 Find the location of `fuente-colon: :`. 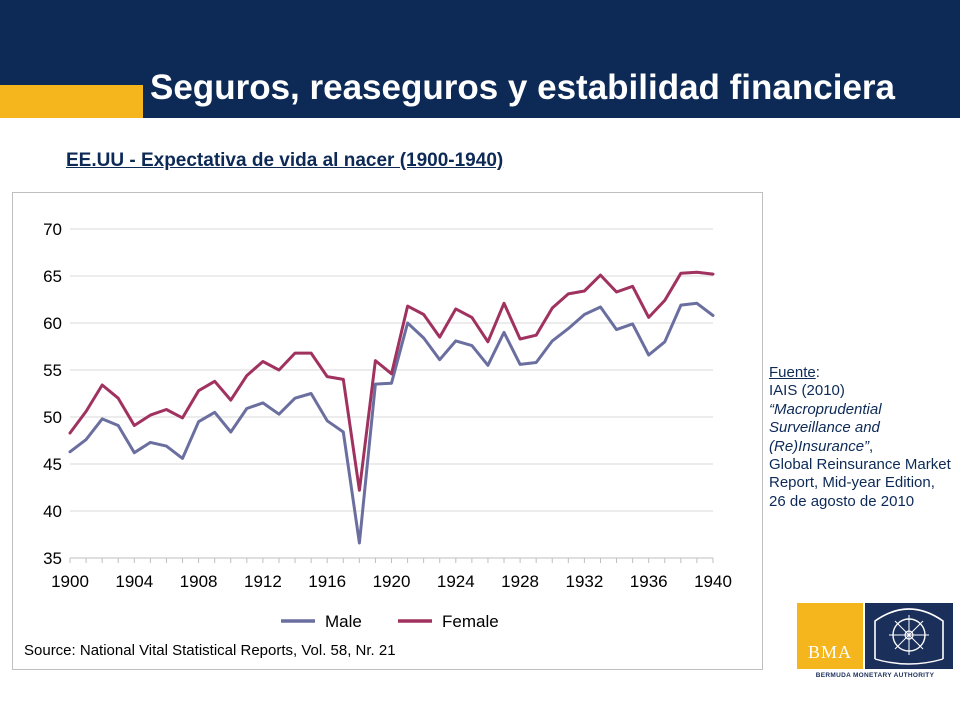

fuente-colon: : is located at coordinates (817, 372).